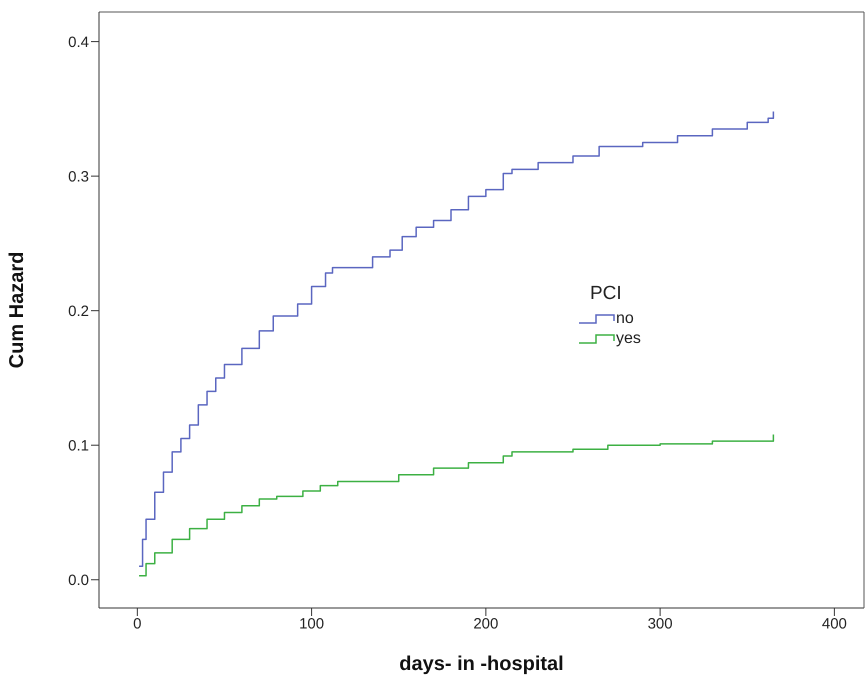 This screenshot has width=865, height=678. I want to click on x-tick-label: 100, so click(311, 624).